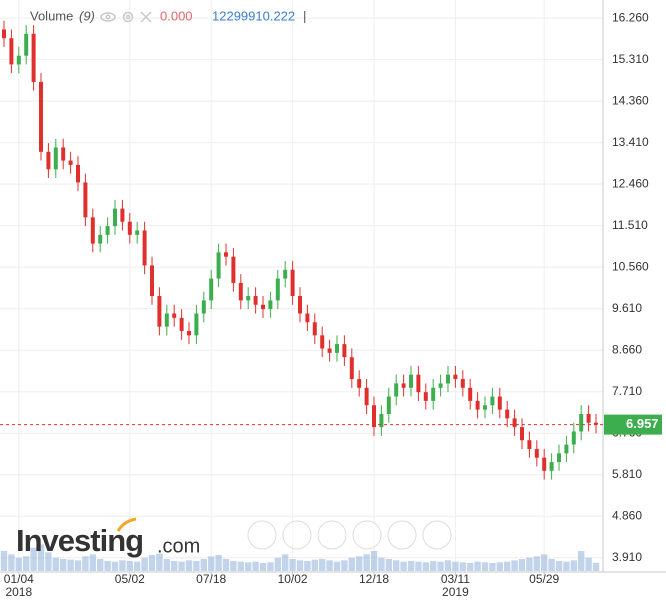  What do you see at coordinates (630, 225) in the screenshot?
I see `y-tick-label: 11.510` at bounding box center [630, 225].